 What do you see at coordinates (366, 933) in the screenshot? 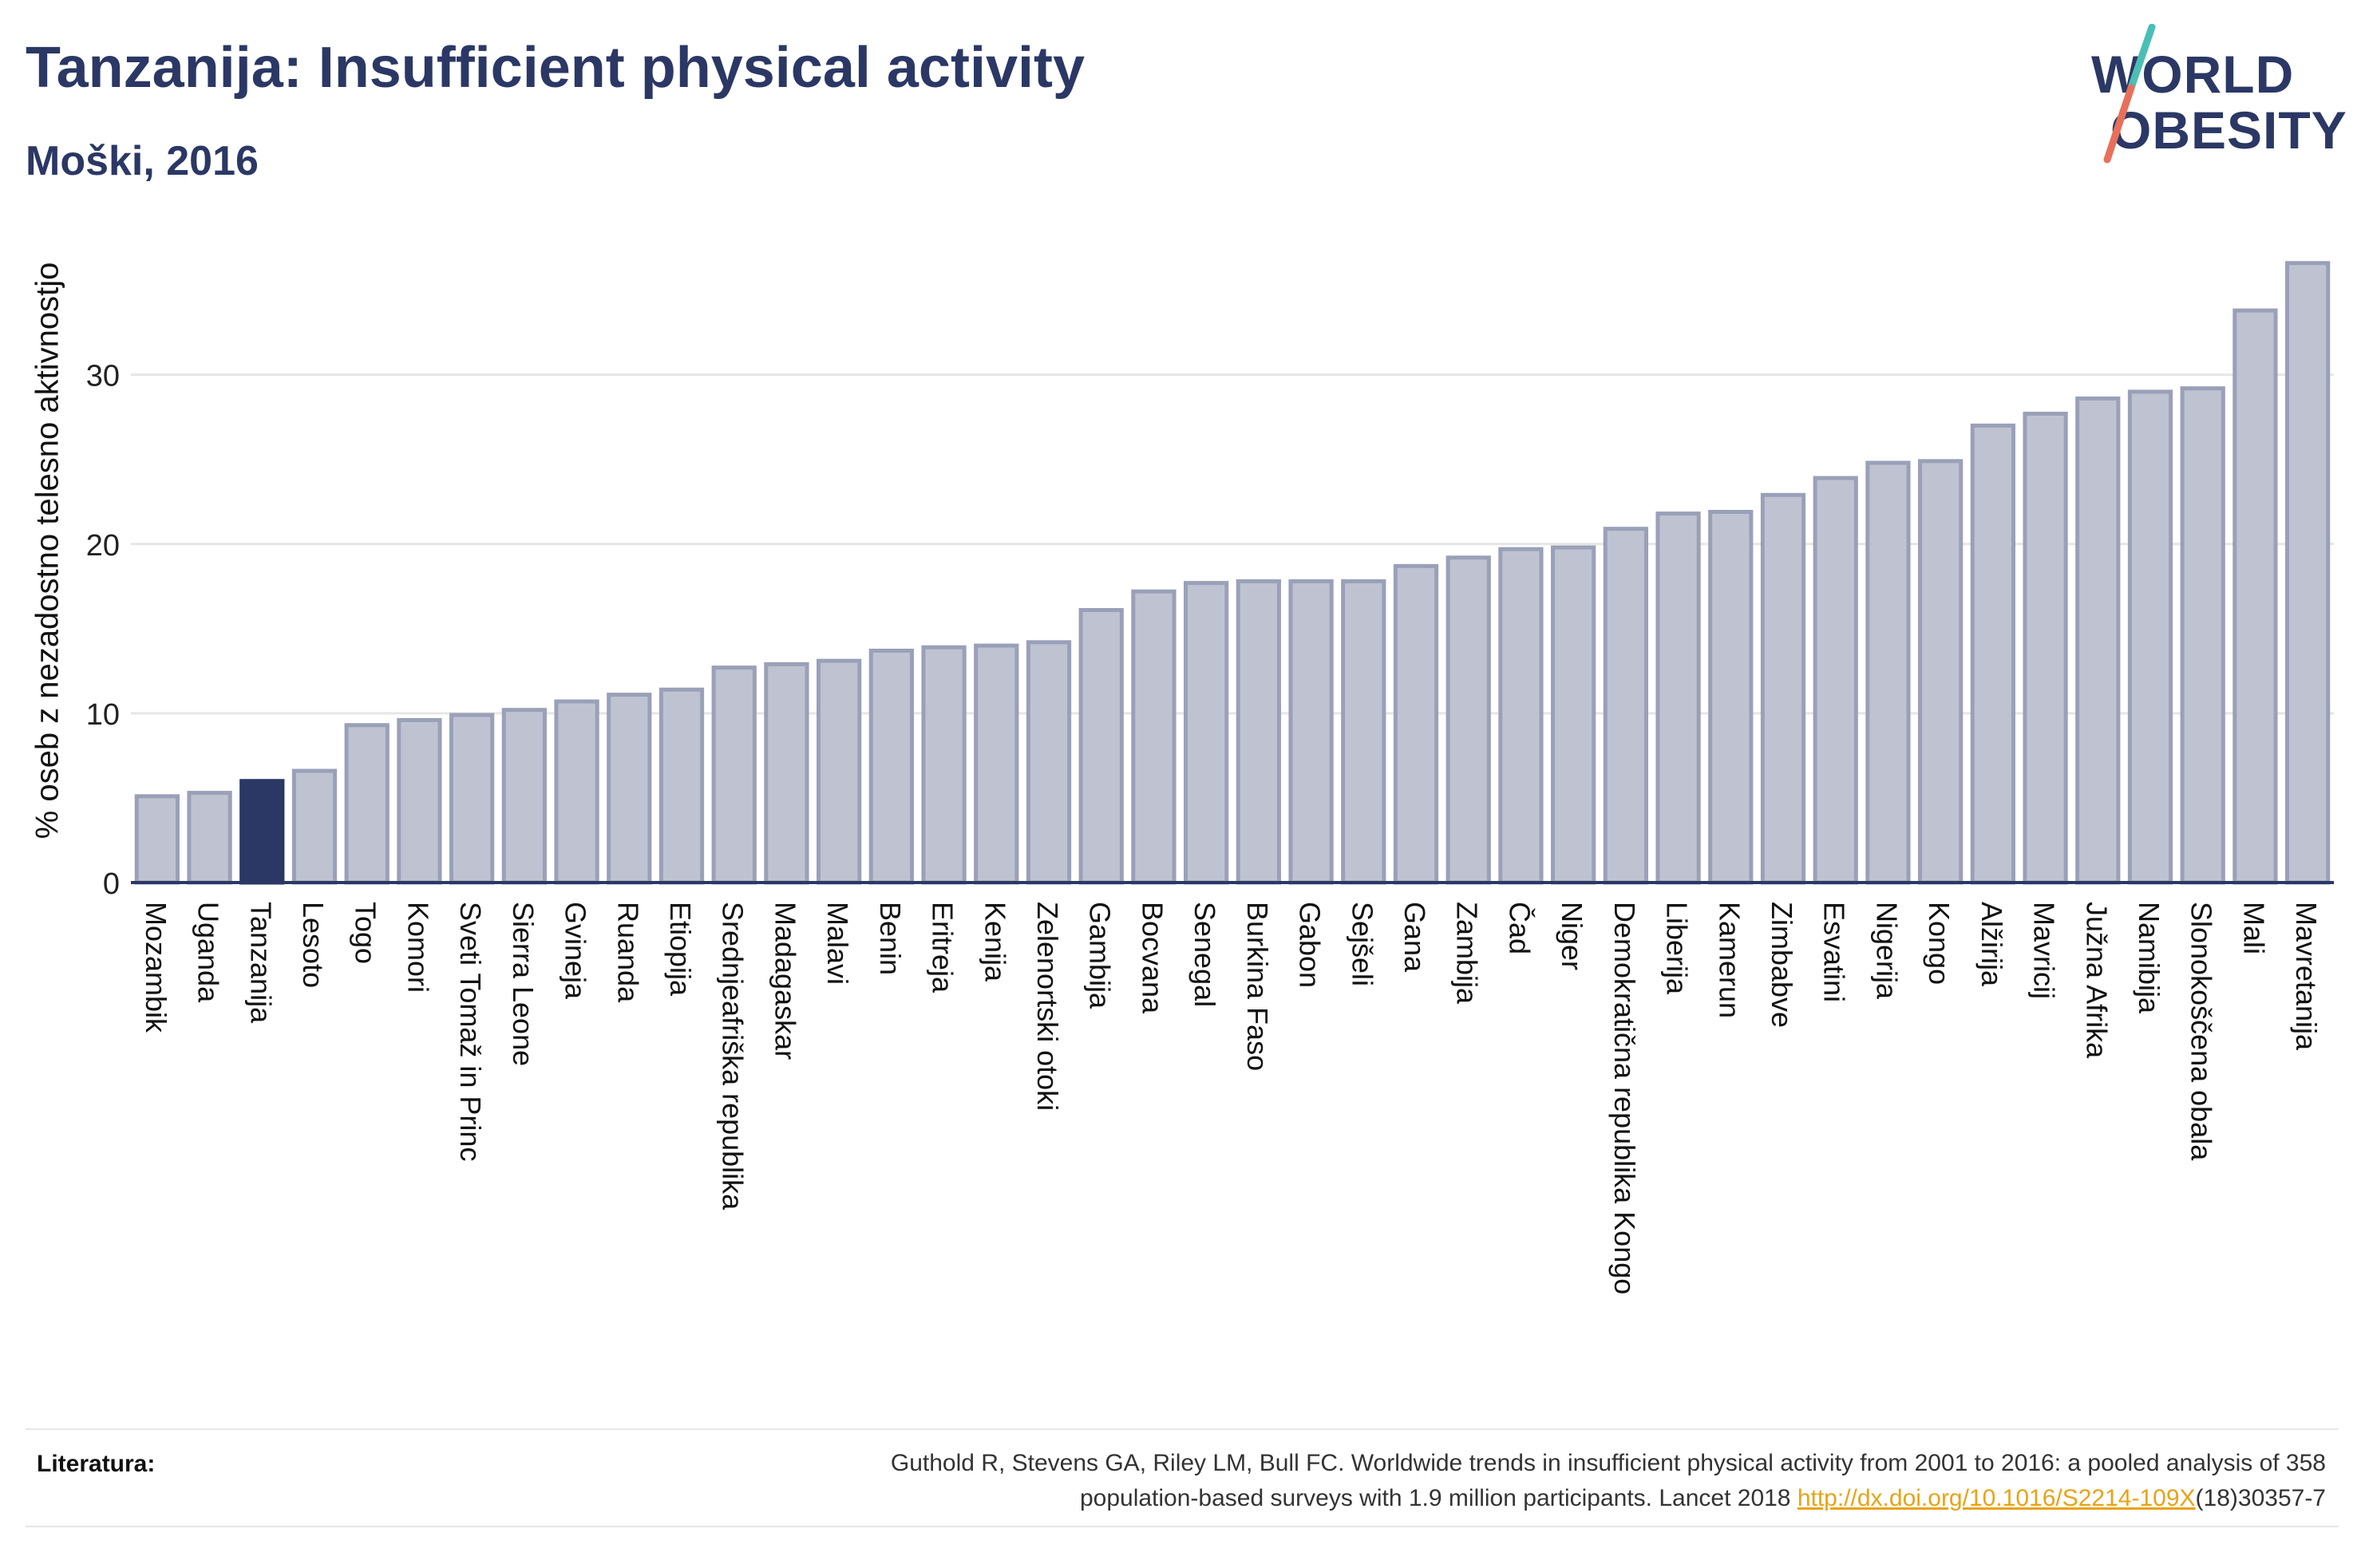
I see `x-tick-label: Togo` at bounding box center [366, 933].